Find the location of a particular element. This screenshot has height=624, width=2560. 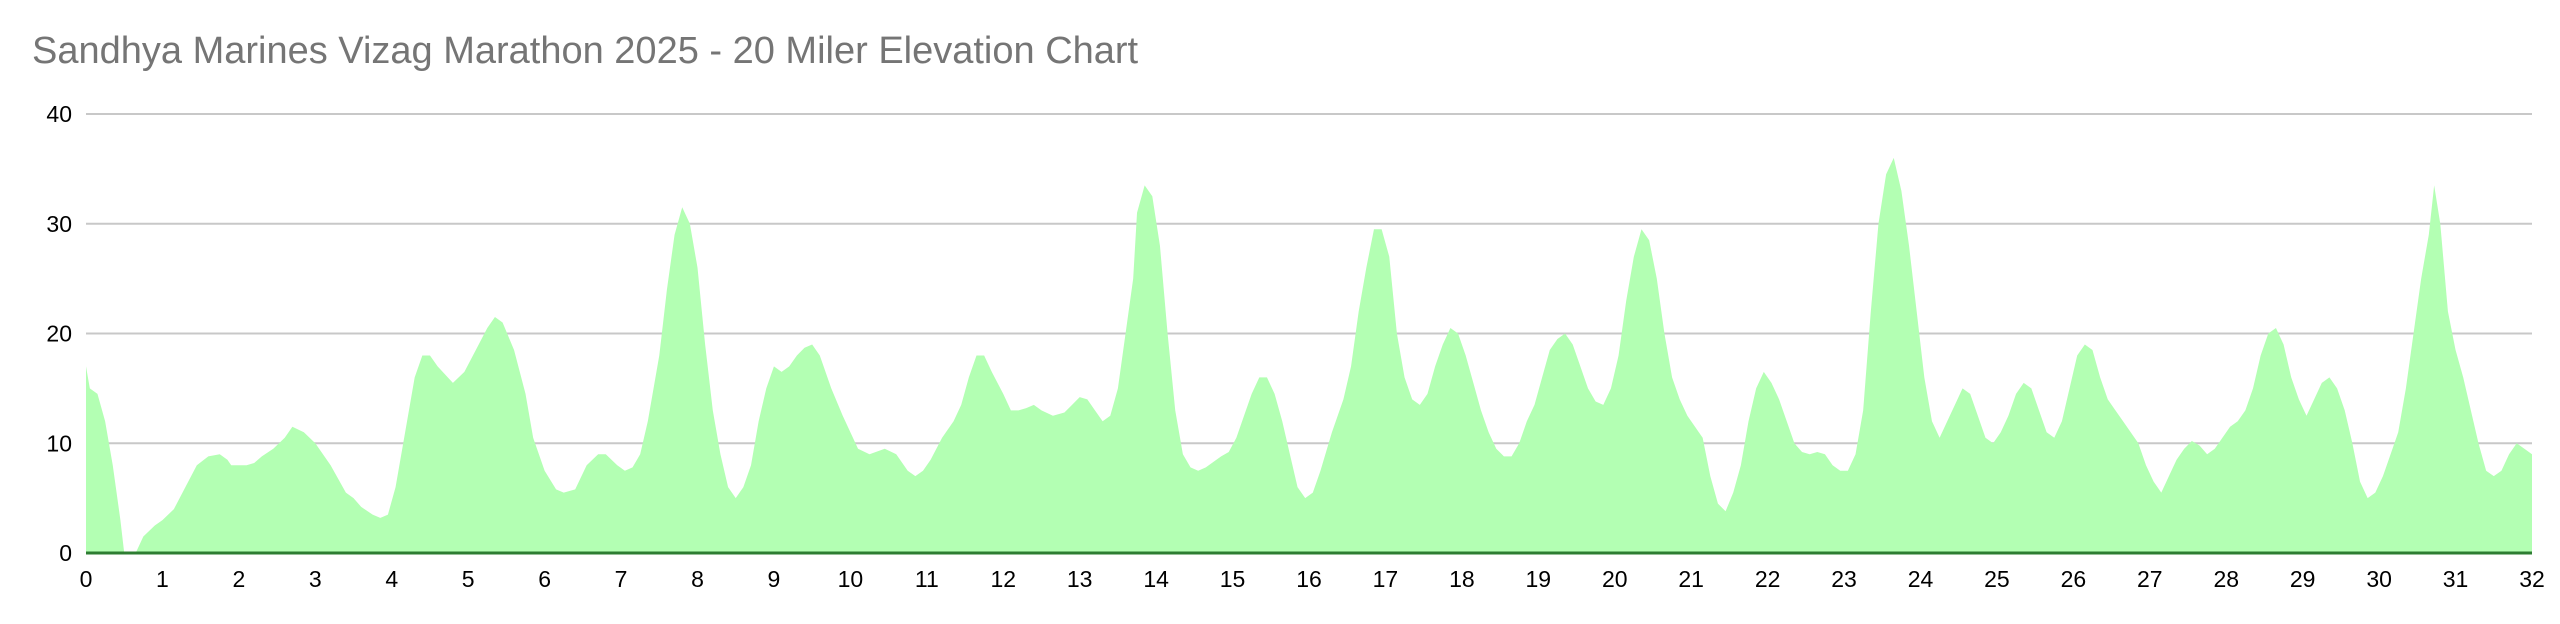

x-tick-label: 18 is located at coordinates (1462, 579).